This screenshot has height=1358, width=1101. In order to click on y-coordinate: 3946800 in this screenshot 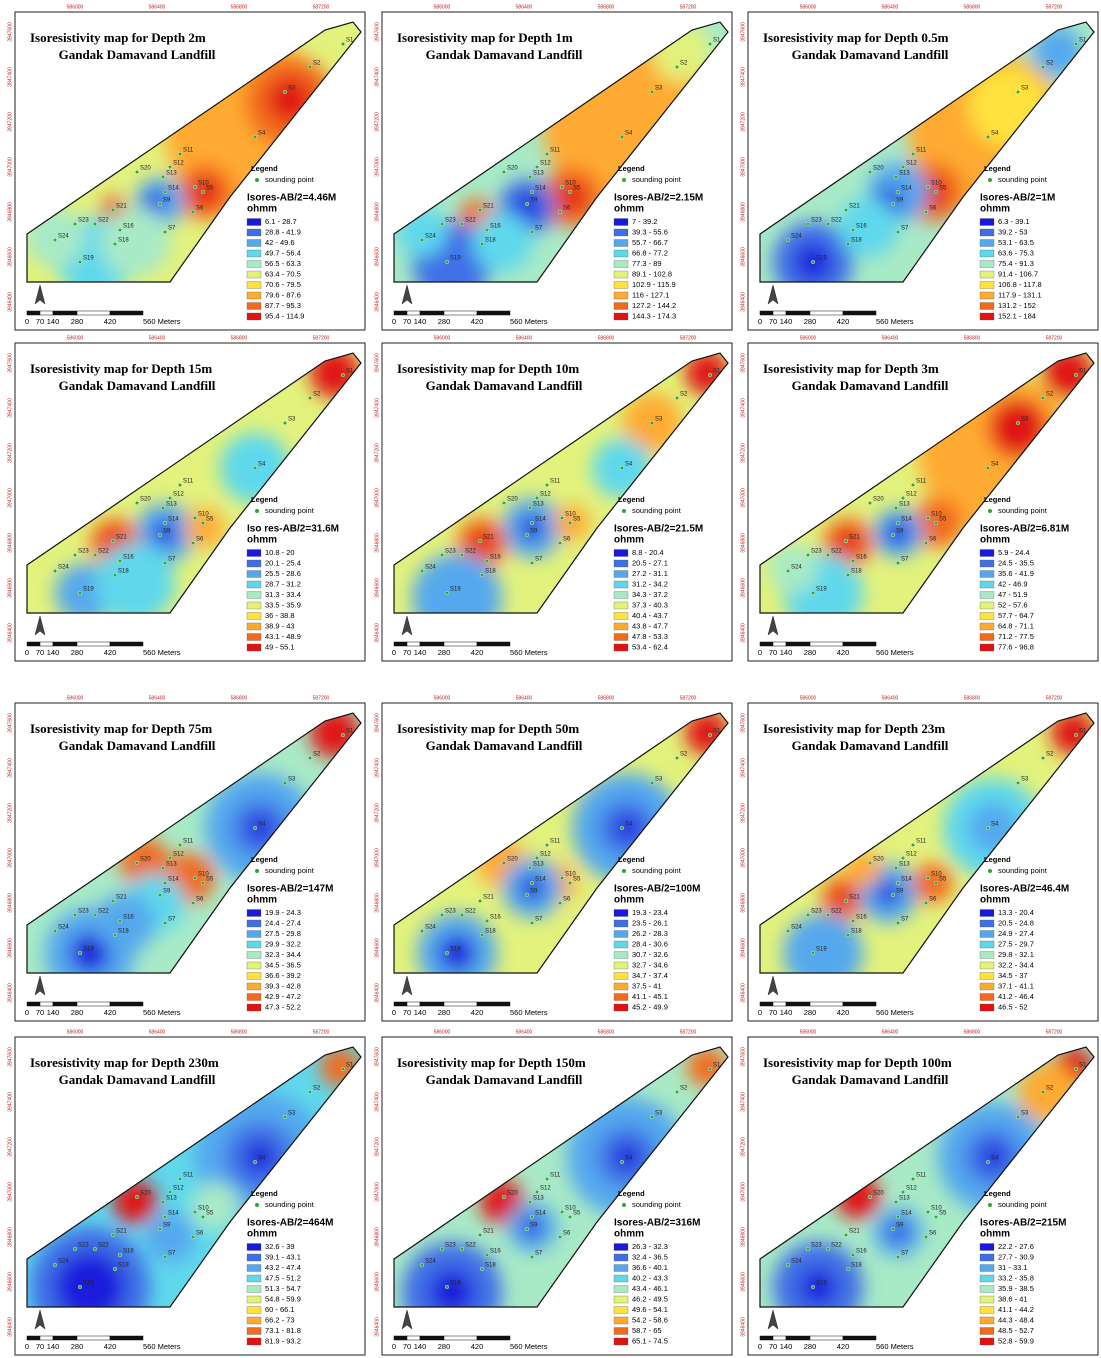, I will do `click(743, 1237)`.